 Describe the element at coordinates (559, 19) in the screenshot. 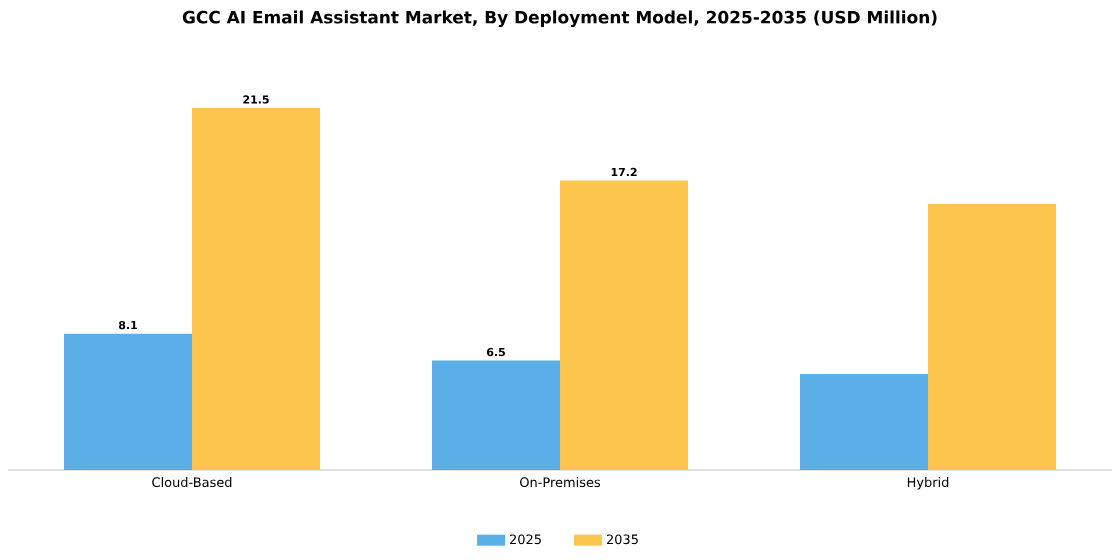

I see `chart-title: GCC AI Email Assistant Market, By Deployment Model, 2025-2035 (USD Million)` at that location.